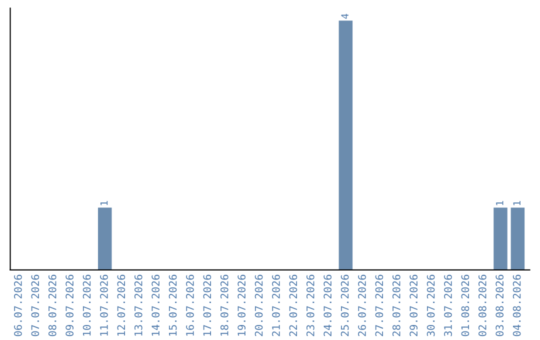 This screenshot has height=340, width=540. Describe the element at coordinates (396, 305) in the screenshot. I see `x-tick-label: 28.07.2026` at that location.